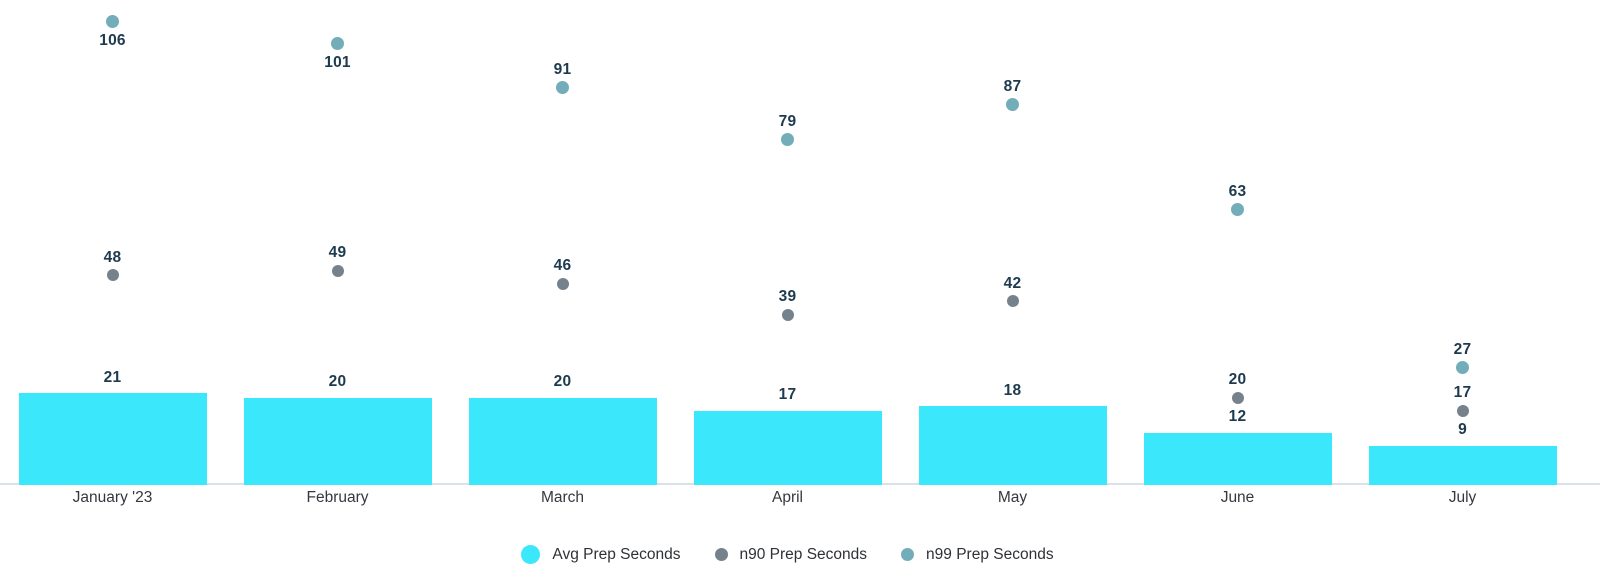  Describe the element at coordinates (803, 554) in the screenshot. I see `legend-label-n90-prep-seconds: n90 Prep Seconds` at that location.